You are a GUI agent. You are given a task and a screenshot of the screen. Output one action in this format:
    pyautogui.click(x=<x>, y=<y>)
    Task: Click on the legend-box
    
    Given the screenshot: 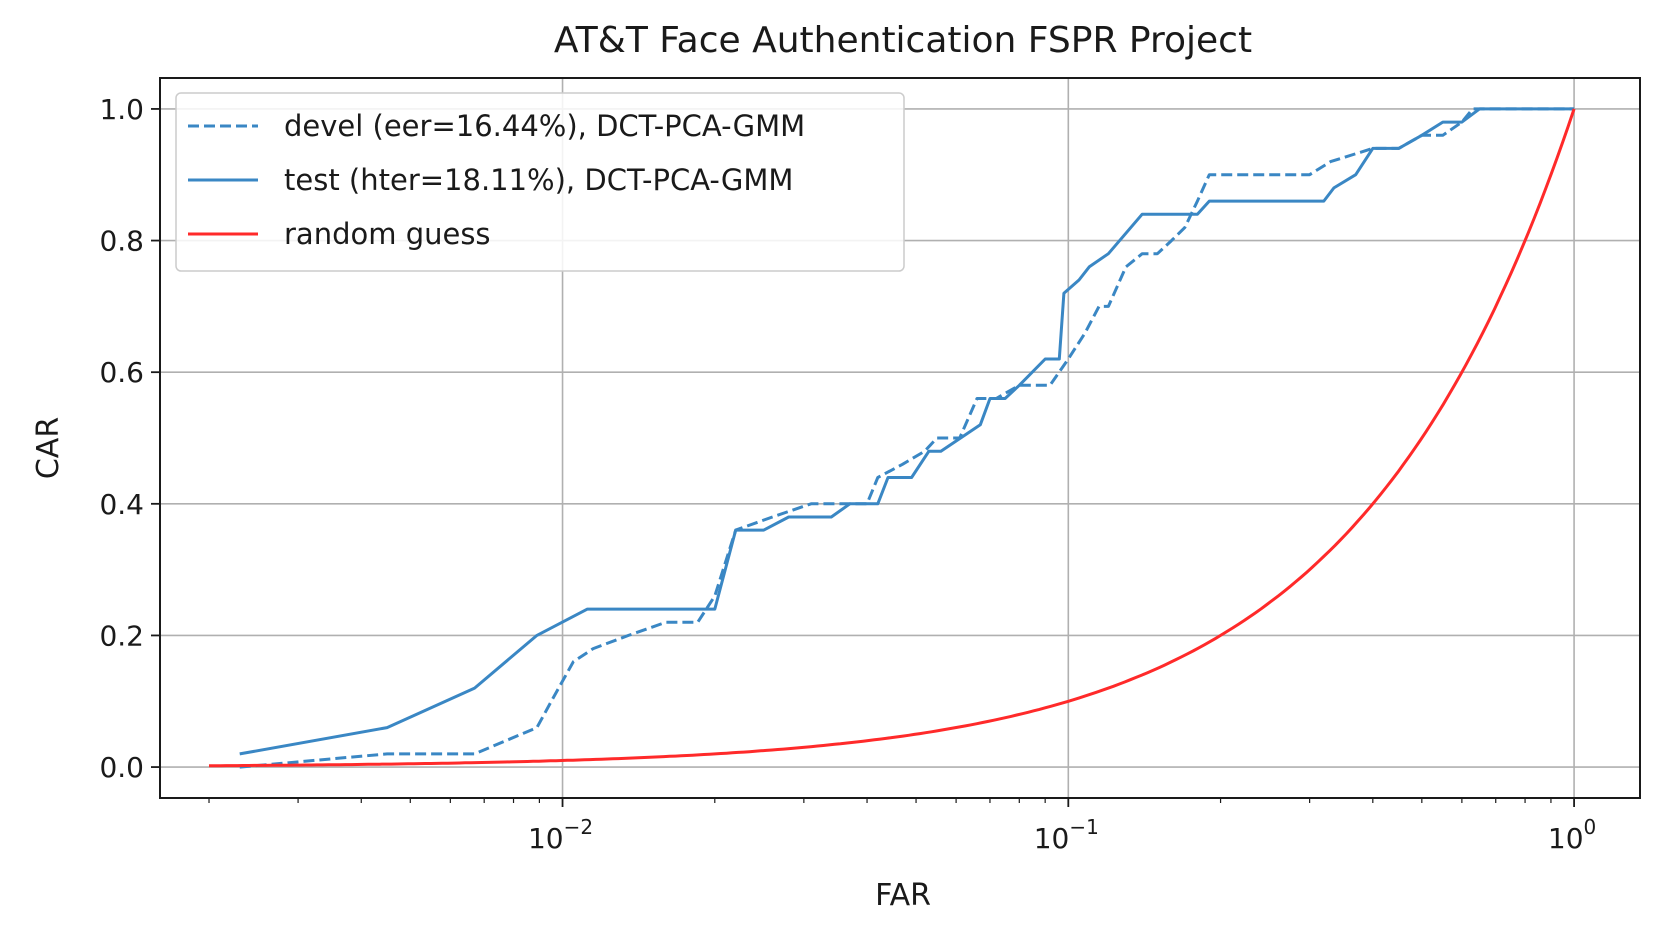 What is the action you would take?
    pyautogui.click(x=540, y=182)
    